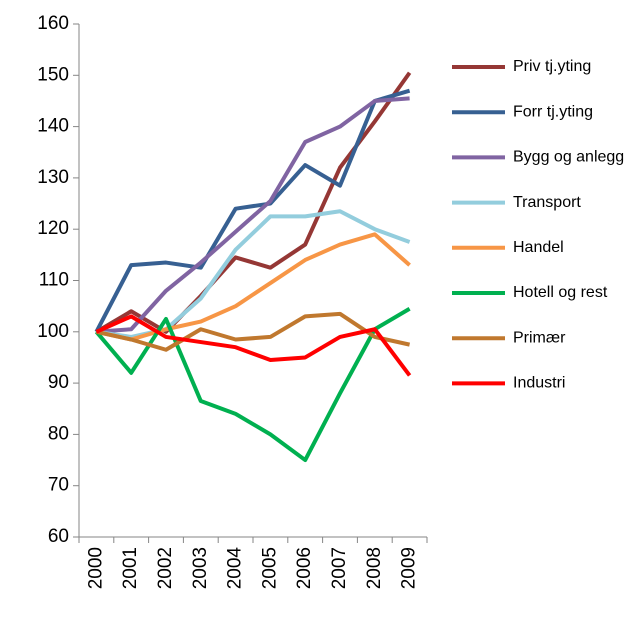  Describe the element at coordinates (53, 74) in the screenshot. I see `y-tick-label: 150` at that location.